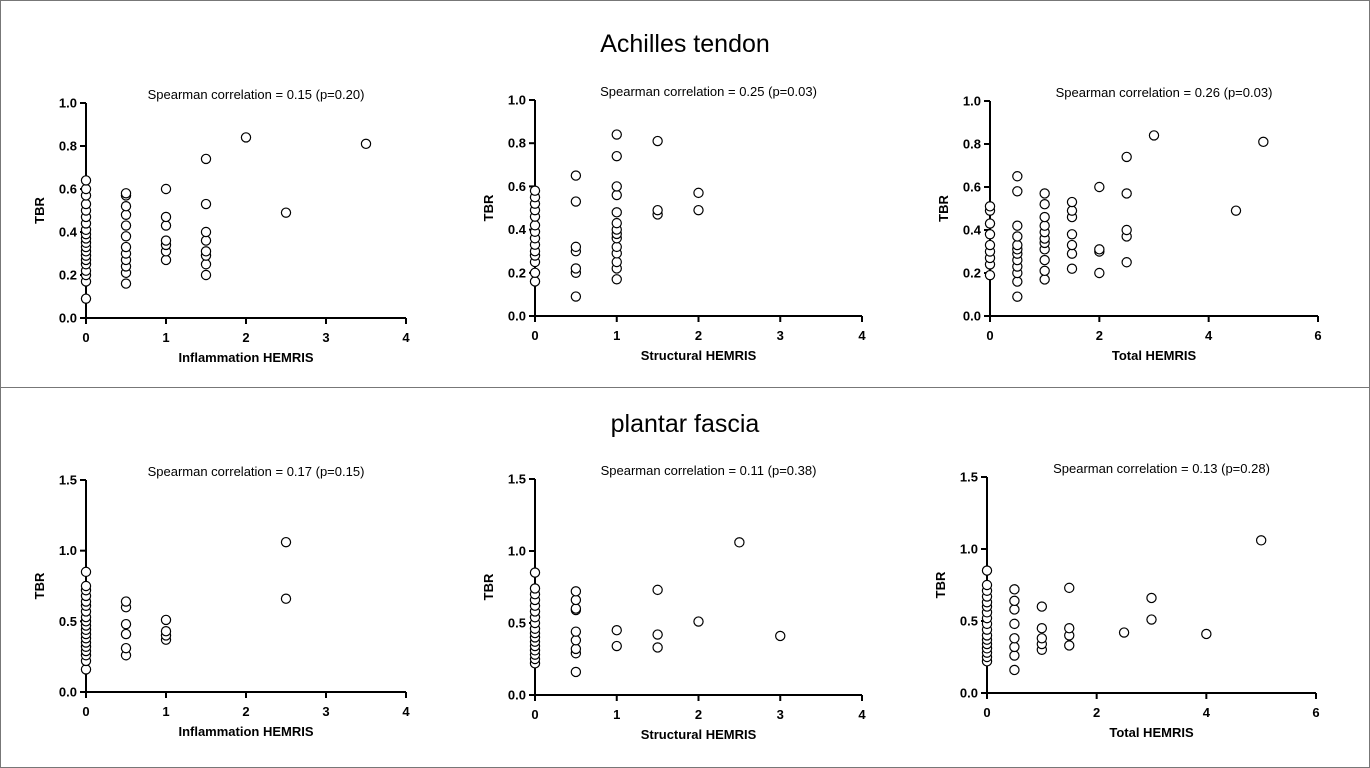  I want to click on x-axis-title: Total HEMRIS, so click(1154, 355).